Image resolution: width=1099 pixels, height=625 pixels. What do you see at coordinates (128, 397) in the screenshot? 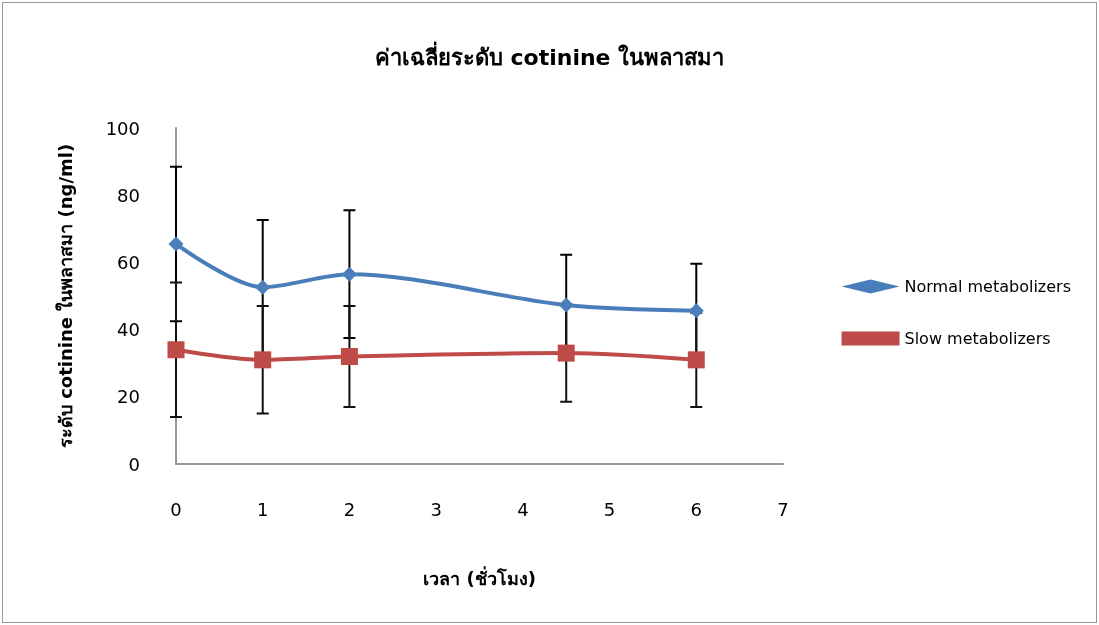
I see `y-tick-label: 20` at bounding box center [128, 397].